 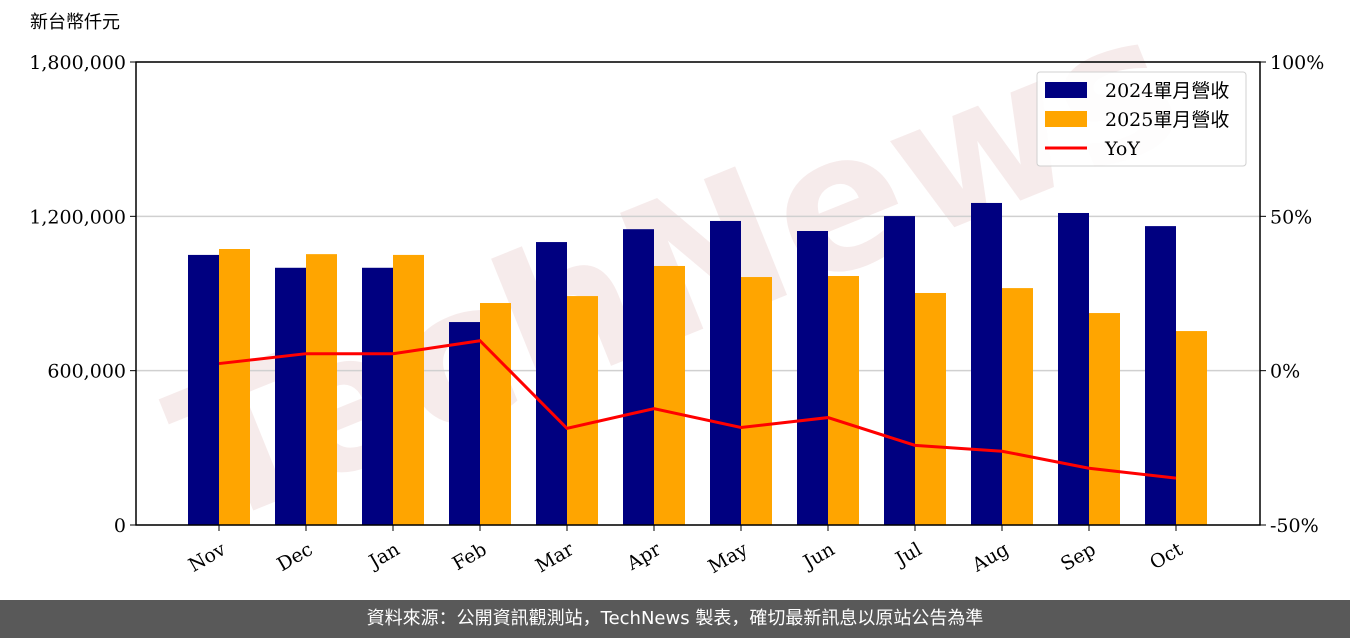 What do you see at coordinates (675, 619) in the screenshot?
I see `footer: 資料來源：公開資訊觀測站，TechNews 製表，確切最新訊息以原站公告為準` at bounding box center [675, 619].